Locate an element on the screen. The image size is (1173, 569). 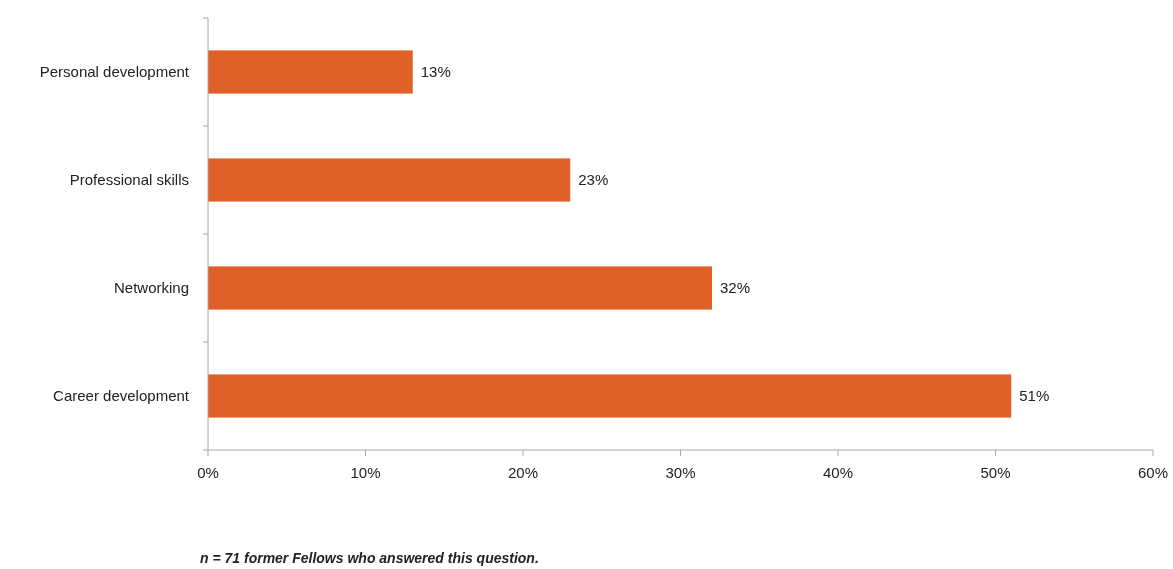
x-tick-label: 60% is located at coordinates (1153, 472).